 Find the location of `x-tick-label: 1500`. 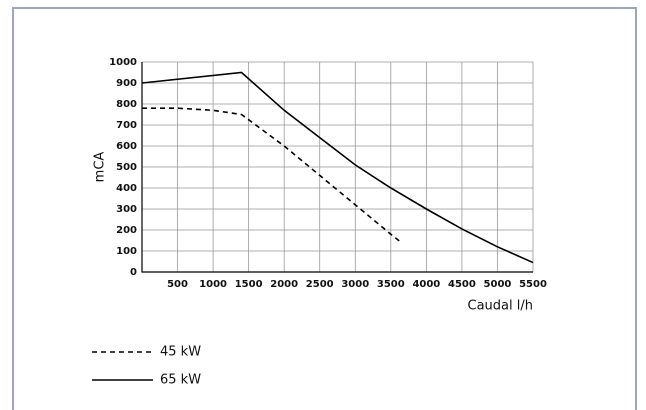

x-tick-label: 1500 is located at coordinates (249, 284).